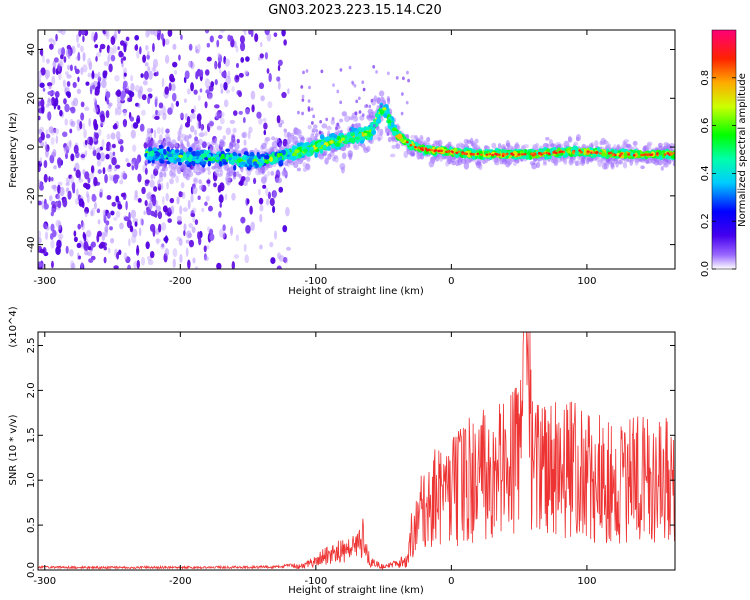 The width and height of the screenshot is (750, 600). Describe the element at coordinates (180, 281) in the screenshot. I see `spectrogram-x-tick-label: -200` at that location.